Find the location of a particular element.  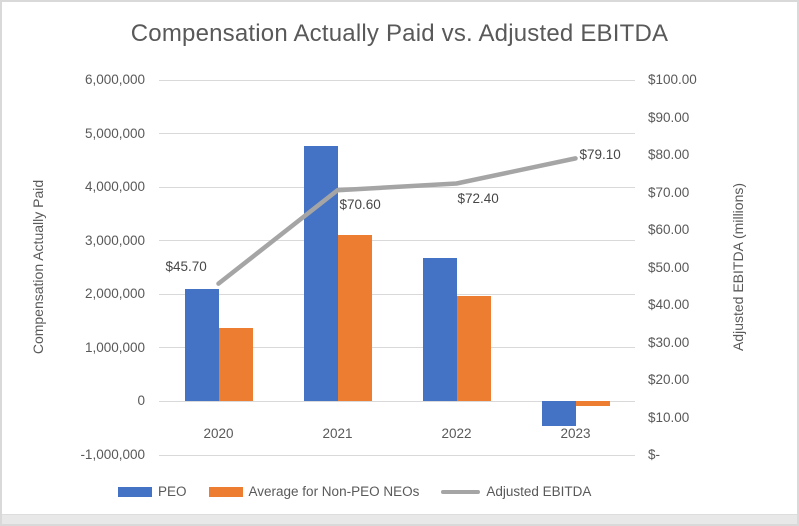

line-point-label: $70.60 is located at coordinates (360, 205).